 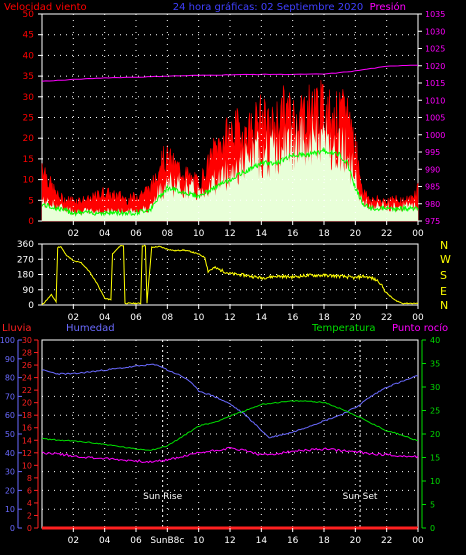 What do you see at coordinates (45, 7) in the screenshot?
I see `wind-axis-label: Velocidad viento` at bounding box center [45, 7].